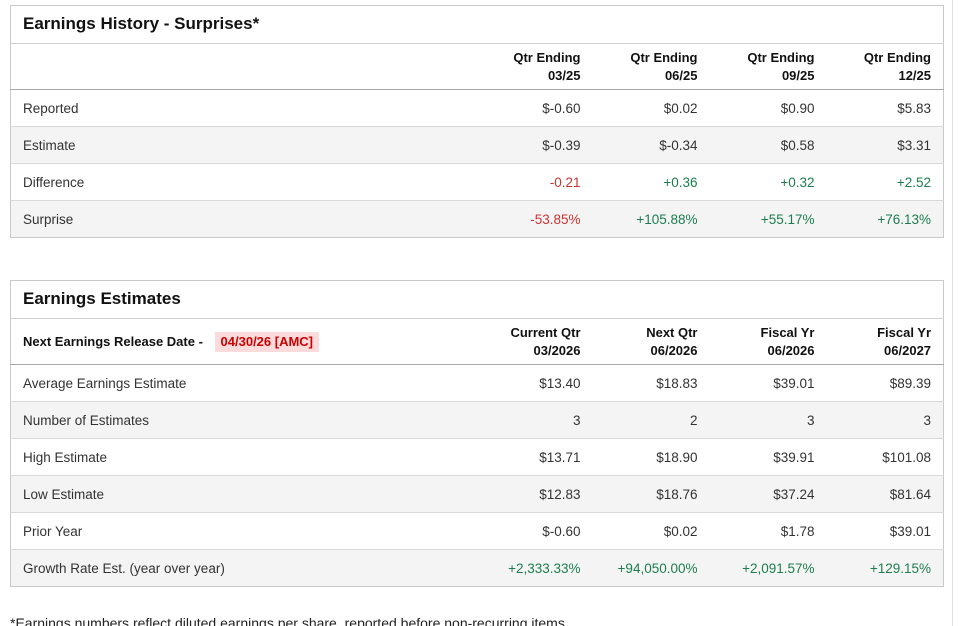 This screenshot has height=626, width=959. I want to click on table-title-row: Earnings History - Surprises*, so click(477, 24).